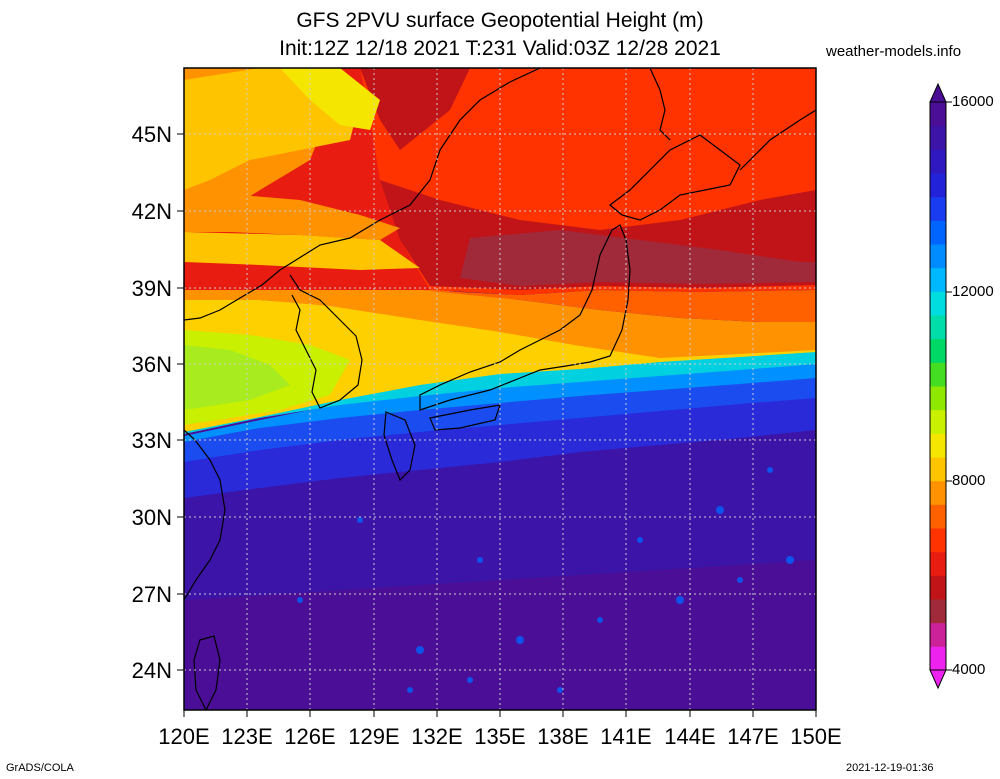 Image resolution: width=1000 pixels, height=779 pixels. I want to click on lon-label: 141E, so click(625, 736).